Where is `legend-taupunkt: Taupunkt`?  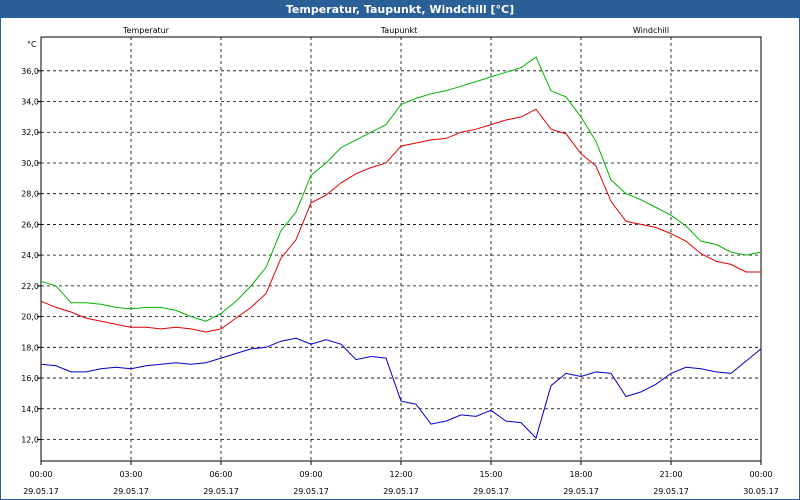
legend-taupunkt: Taupunkt is located at coordinates (399, 30).